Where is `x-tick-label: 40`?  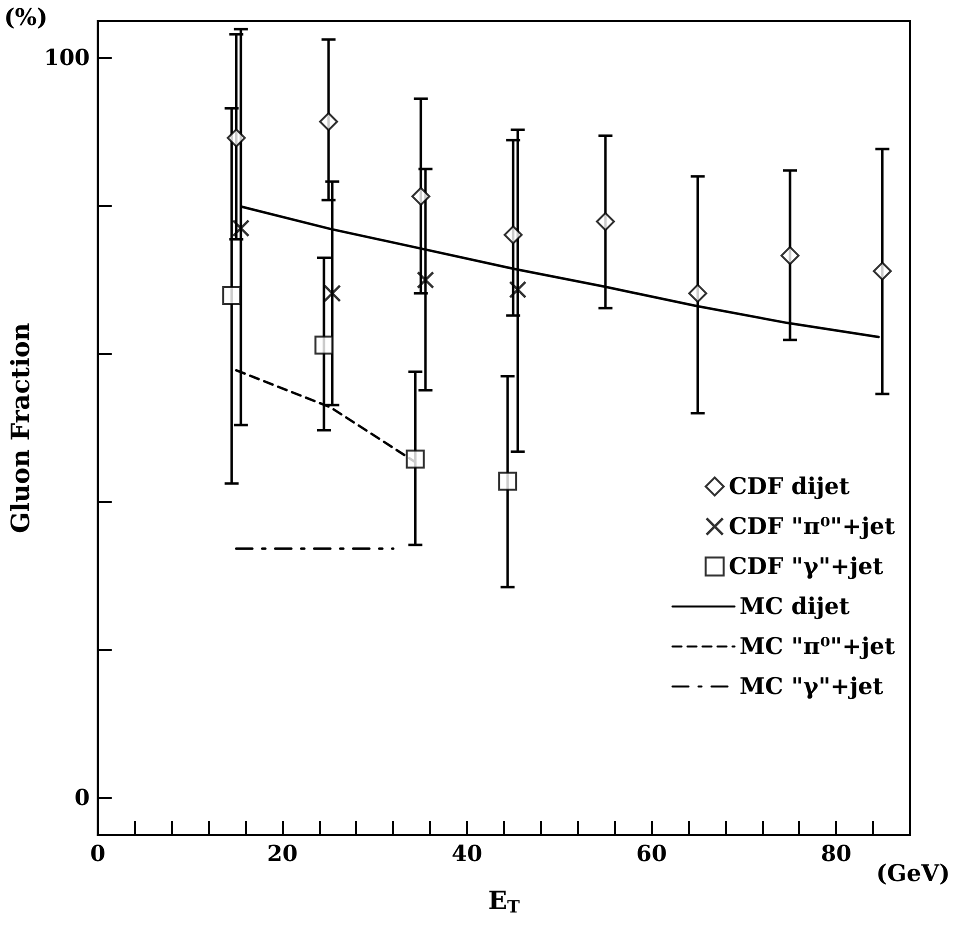
x-tick-label: 40 is located at coordinates (467, 854).